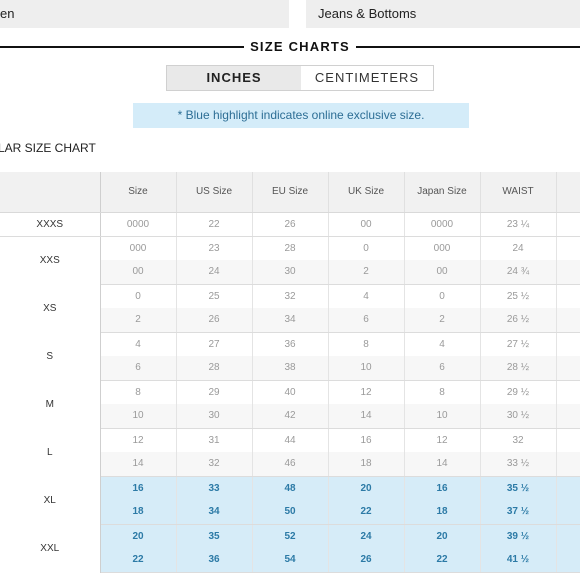 Image resolution: width=580 pixels, height=580 pixels. Describe the element at coordinates (50, 260) in the screenshot. I see `size-label: XXS` at that location.